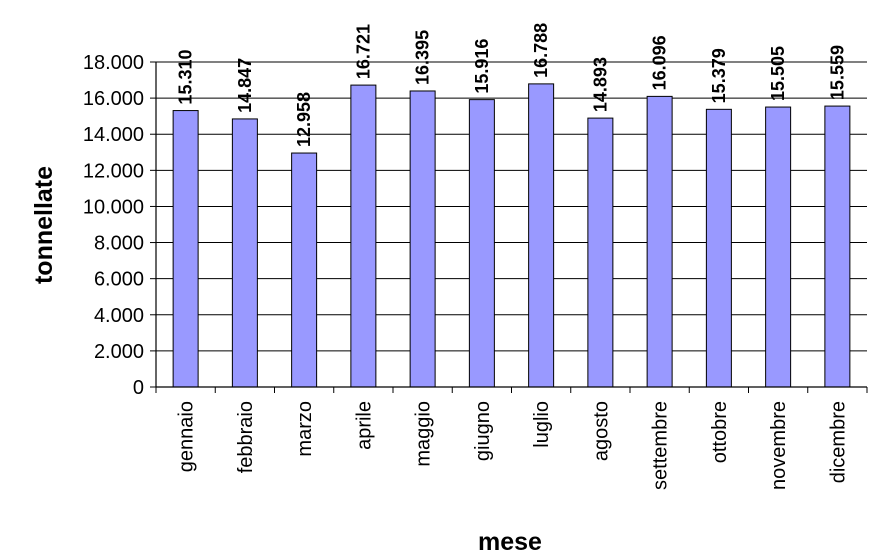 Image resolution: width=872 pixels, height=554 pixels. What do you see at coordinates (138, 388) in the screenshot?
I see `y-tick-label: 0` at bounding box center [138, 388].